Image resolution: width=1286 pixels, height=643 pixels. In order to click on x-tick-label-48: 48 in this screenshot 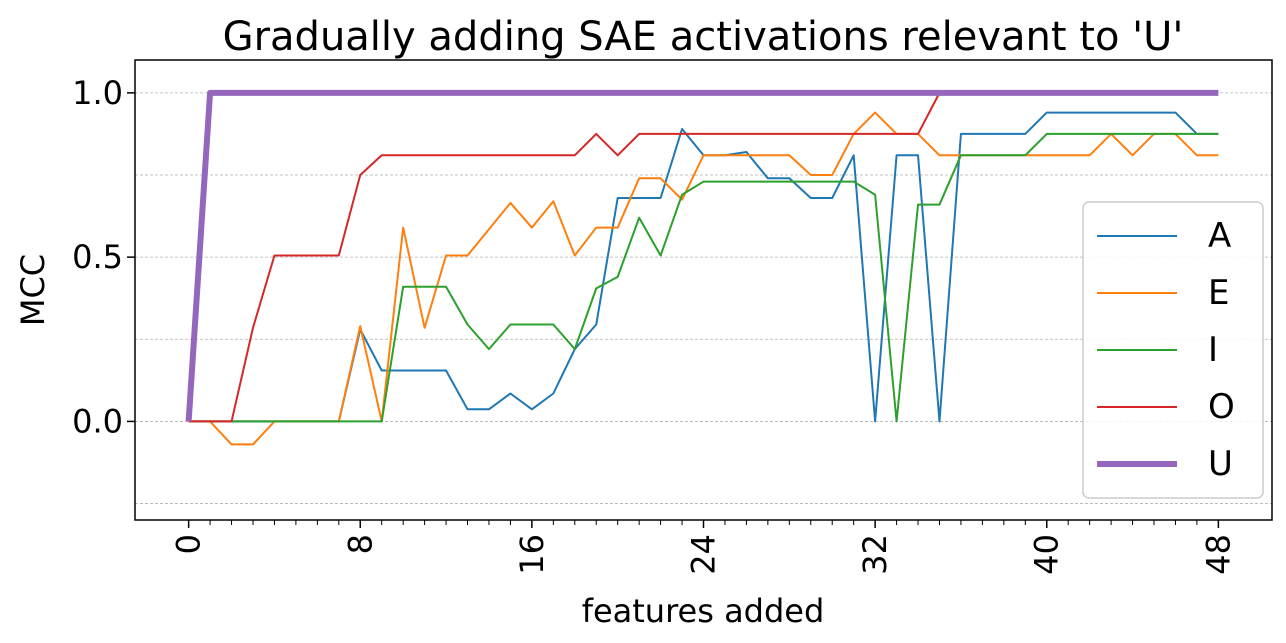, I will do `click(1218, 554)`.